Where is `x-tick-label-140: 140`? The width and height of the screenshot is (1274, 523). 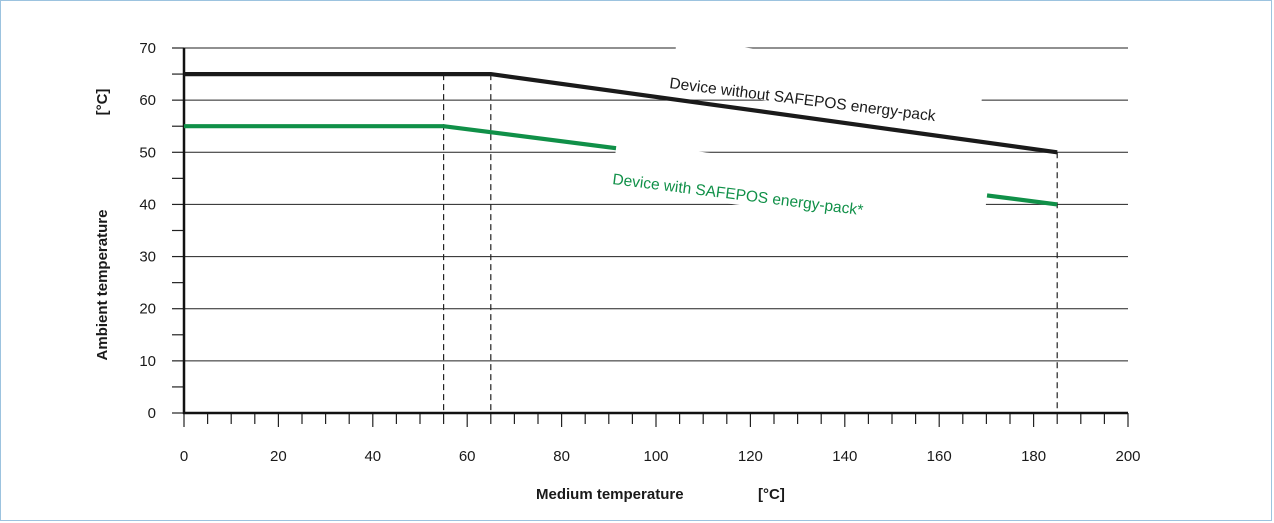
x-tick-label-140: 140 is located at coordinates (844, 456).